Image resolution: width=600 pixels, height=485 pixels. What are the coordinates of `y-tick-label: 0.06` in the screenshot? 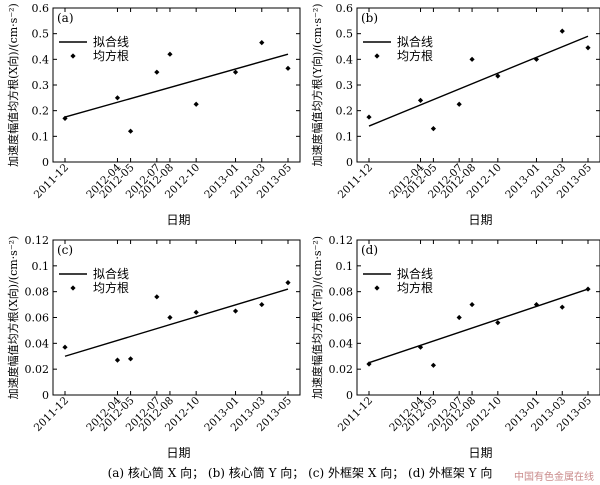 It's located at (341, 318).